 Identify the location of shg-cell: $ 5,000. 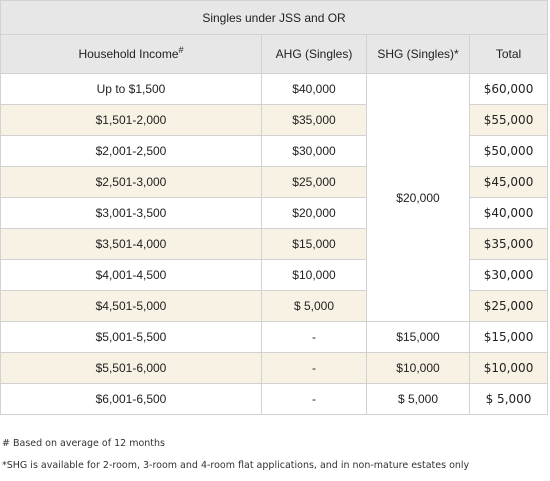
(418, 399).